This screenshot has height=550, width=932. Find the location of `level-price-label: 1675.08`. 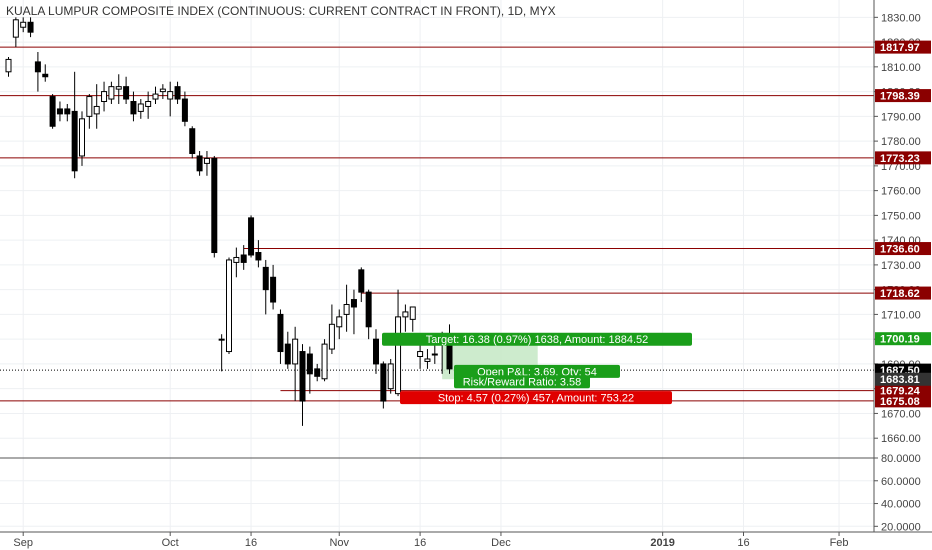

level-price-label: 1675.08 is located at coordinates (900, 402).